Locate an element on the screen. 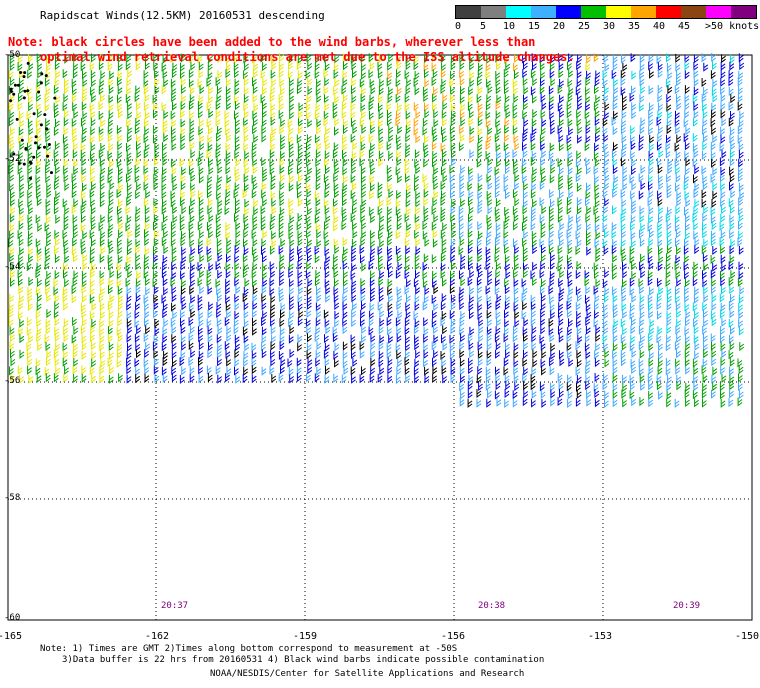 The image size is (760, 688). latitude-label: -58 is located at coordinates (12, 498).